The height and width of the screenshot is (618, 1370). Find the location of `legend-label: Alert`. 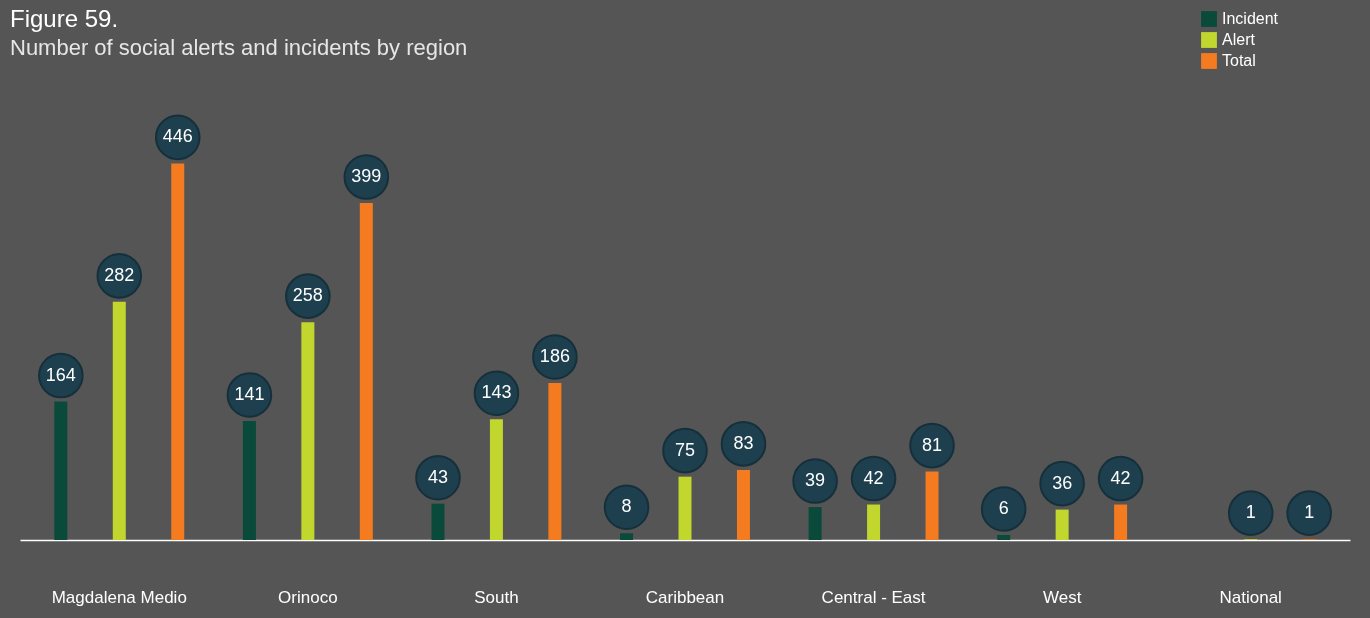

legend-label: Alert is located at coordinates (1239, 39).